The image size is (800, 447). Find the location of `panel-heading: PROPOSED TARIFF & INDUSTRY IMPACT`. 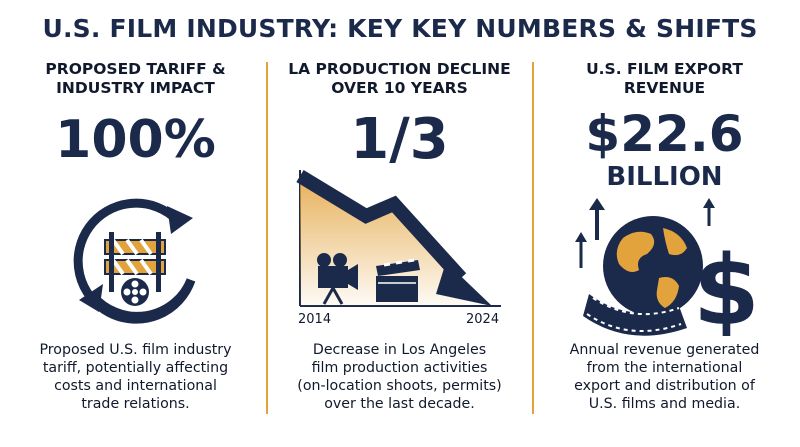

panel-heading: PROPOSED TARIFF & INDUSTRY IMPACT is located at coordinates (135, 79).